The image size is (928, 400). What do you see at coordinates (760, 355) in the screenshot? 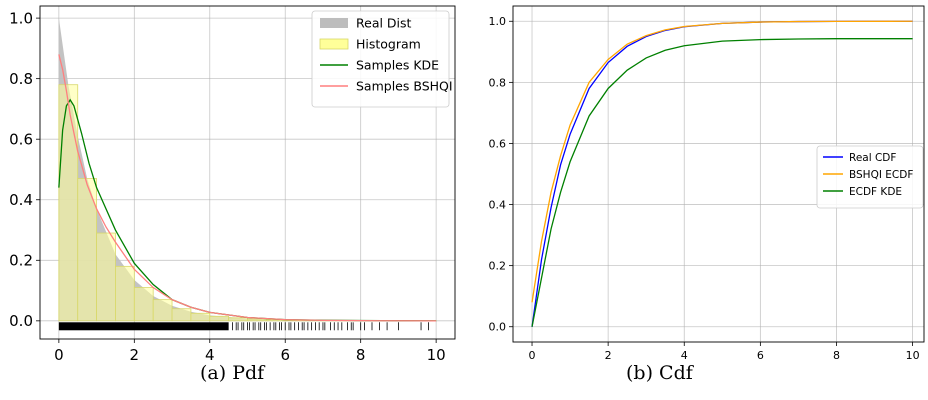
I see `cdf-xtick-label-3: 6` at bounding box center [760, 355].